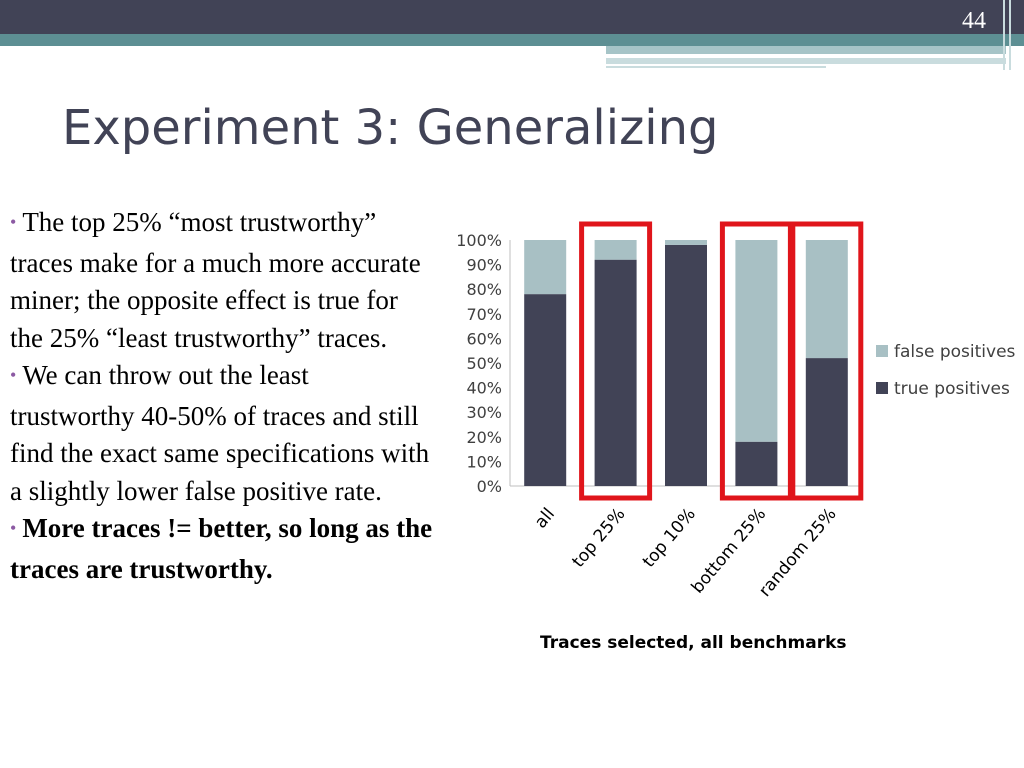 The image size is (1024, 768). Describe the element at coordinates (484, 338) in the screenshot. I see `y-tick-label: 60%` at that location.